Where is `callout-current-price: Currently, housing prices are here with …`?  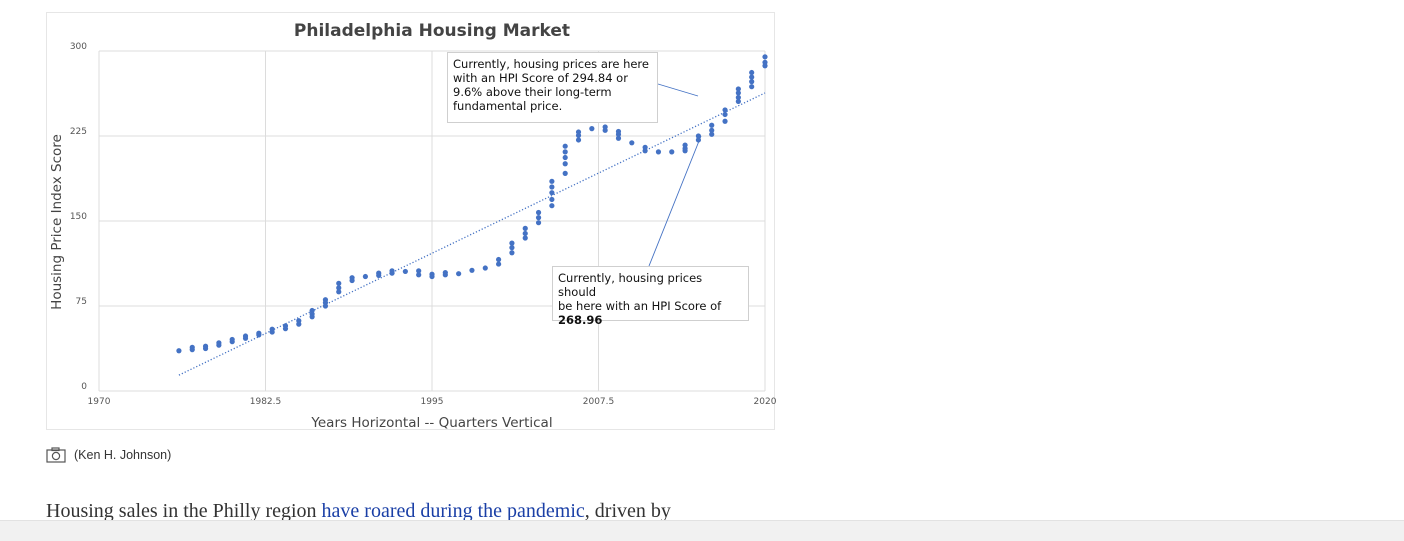 callout-current-price: Currently, housing prices are here with … is located at coordinates (552, 87).